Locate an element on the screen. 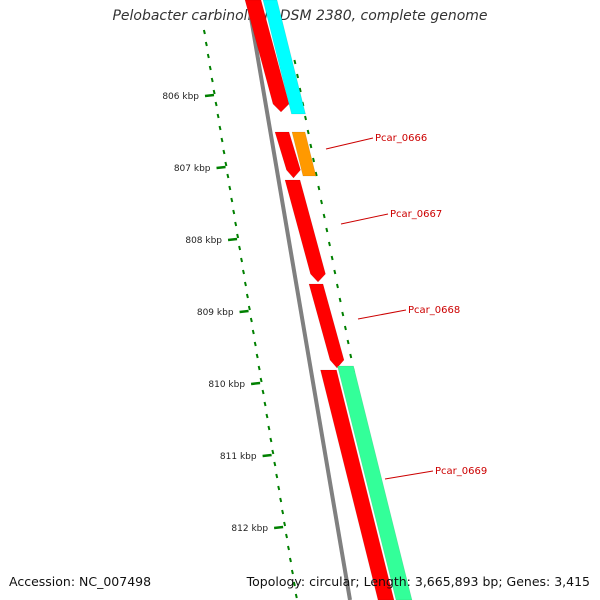 The height and width of the screenshot is (600, 600). gene-label: Pcar_0669 is located at coordinates (461, 471).